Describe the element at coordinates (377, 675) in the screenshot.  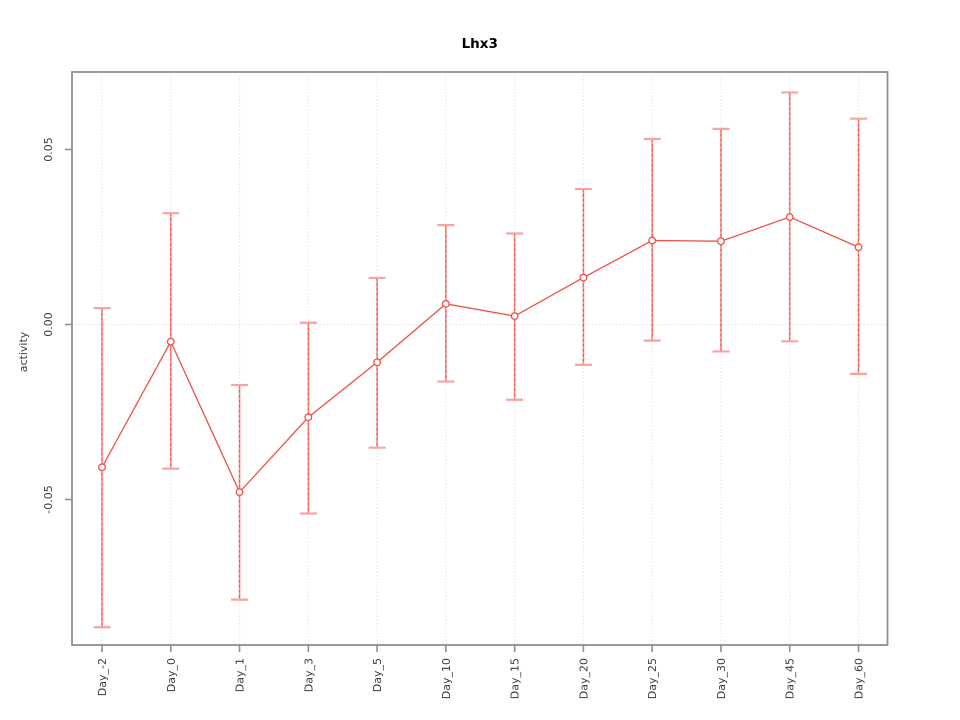
I see `x-tick-label: Day_5` at that location.